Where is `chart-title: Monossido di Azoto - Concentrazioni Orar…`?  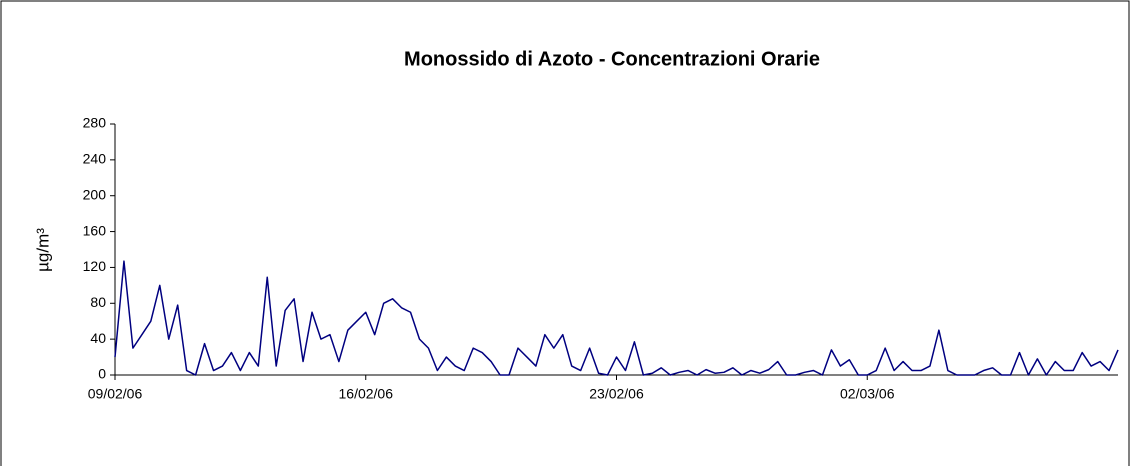
chart-title: Monossido di Azoto - Concentrazioni Orar… is located at coordinates (612, 59).